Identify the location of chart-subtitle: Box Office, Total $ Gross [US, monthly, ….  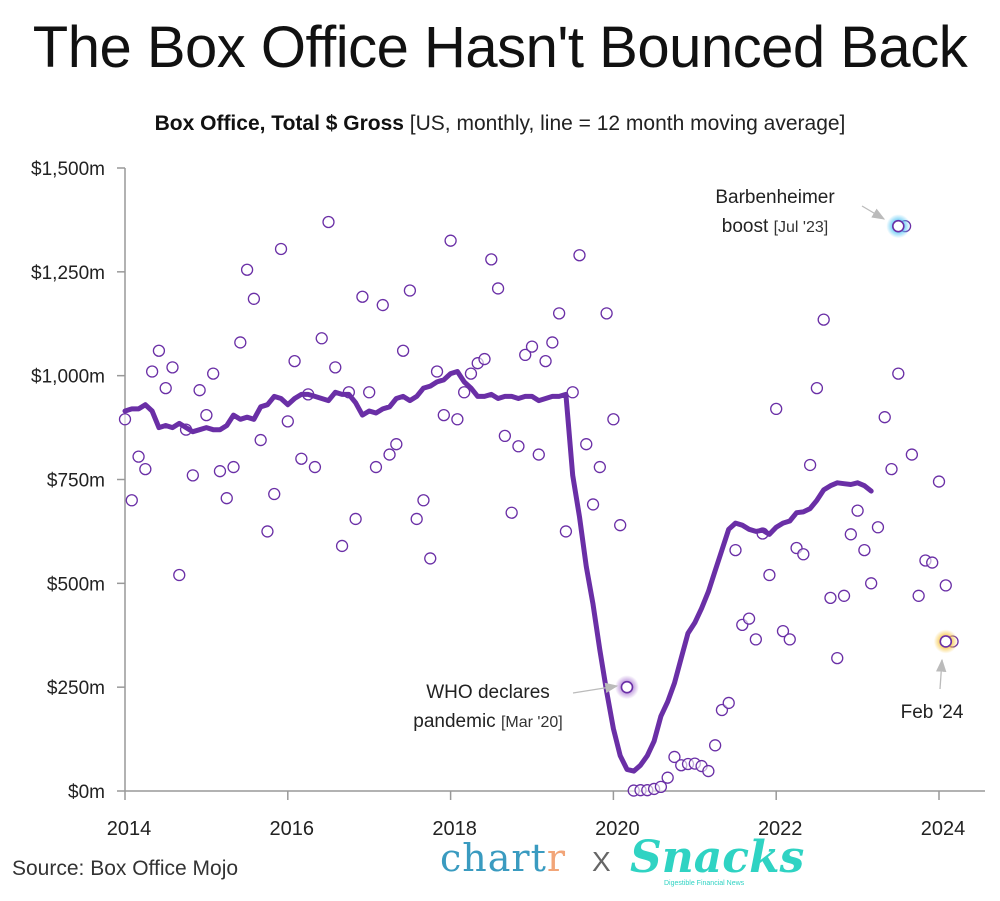
(500, 124).